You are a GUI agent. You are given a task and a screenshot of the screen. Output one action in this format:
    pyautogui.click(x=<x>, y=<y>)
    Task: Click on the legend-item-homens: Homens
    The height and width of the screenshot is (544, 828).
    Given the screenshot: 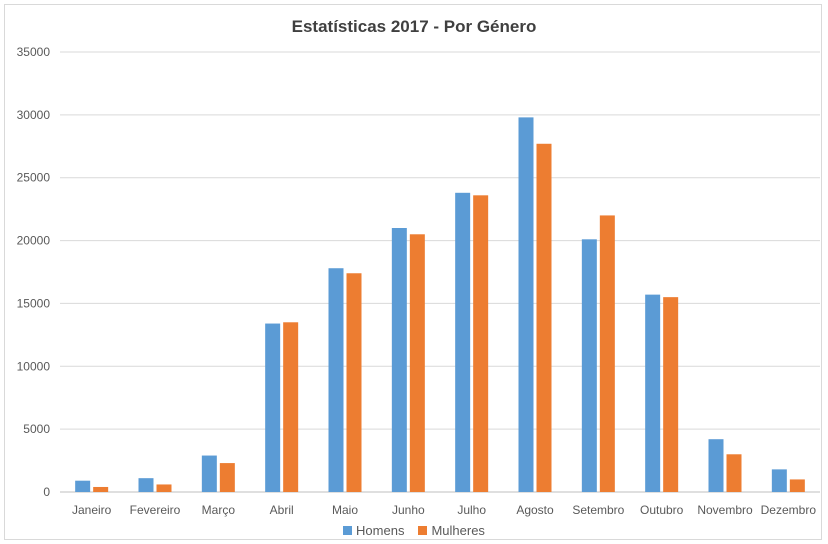 What is the action you would take?
    pyautogui.click(x=373, y=530)
    